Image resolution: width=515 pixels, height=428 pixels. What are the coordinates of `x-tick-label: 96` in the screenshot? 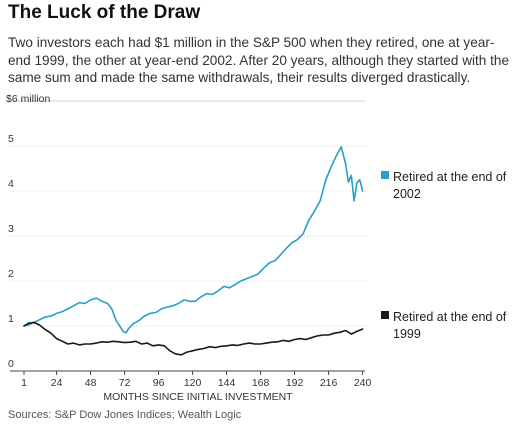 It's located at (159, 383).